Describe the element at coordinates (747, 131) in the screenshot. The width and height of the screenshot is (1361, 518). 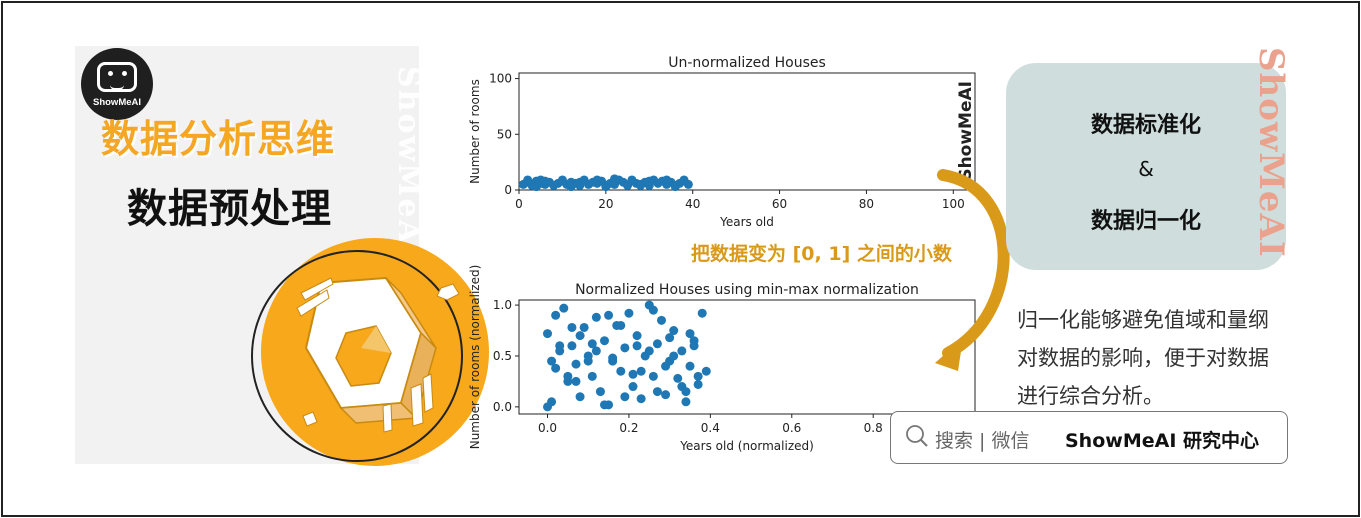
I see `plot-area` at that location.